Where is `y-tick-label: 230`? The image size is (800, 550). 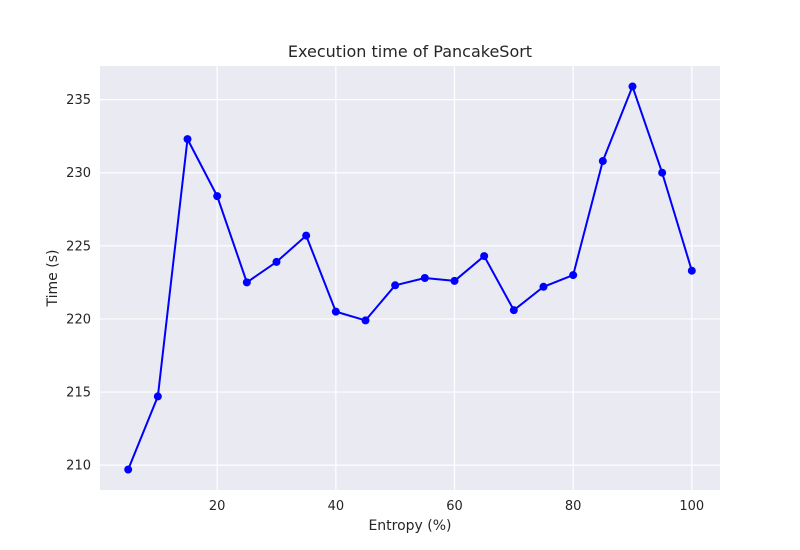
y-tick-label: 230 is located at coordinates (78, 173).